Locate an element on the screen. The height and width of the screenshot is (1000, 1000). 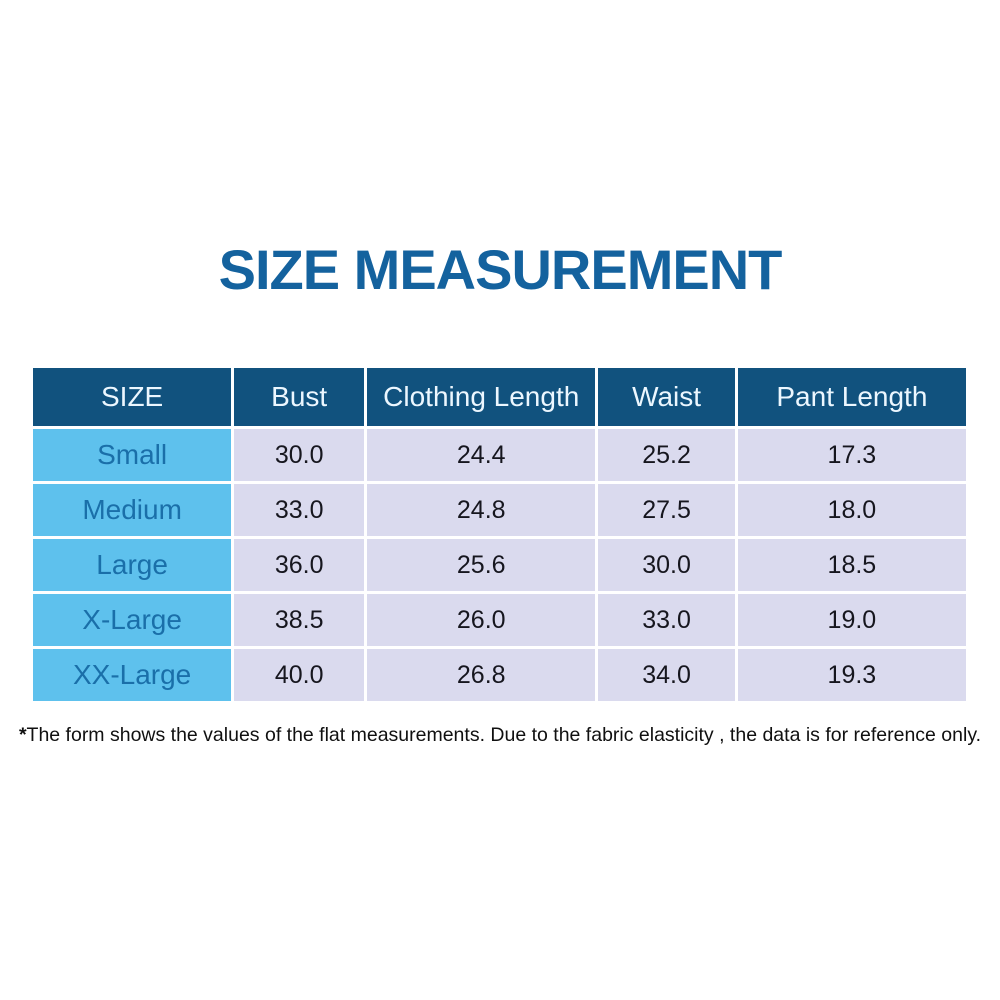
table-row-x-large: X-Large 38.5 26.0 33.0 19.0 is located at coordinates (499, 620).